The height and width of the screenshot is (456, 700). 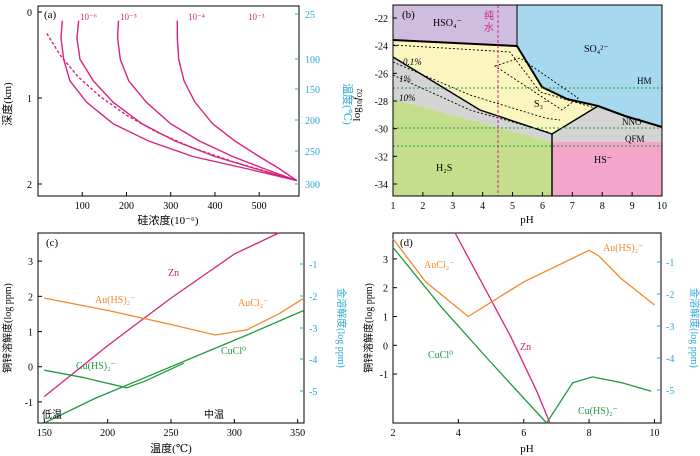 What do you see at coordinates (644, 81) in the screenshot?
I see `buffer-label-hm: HM` at bounding box center [644, 81].